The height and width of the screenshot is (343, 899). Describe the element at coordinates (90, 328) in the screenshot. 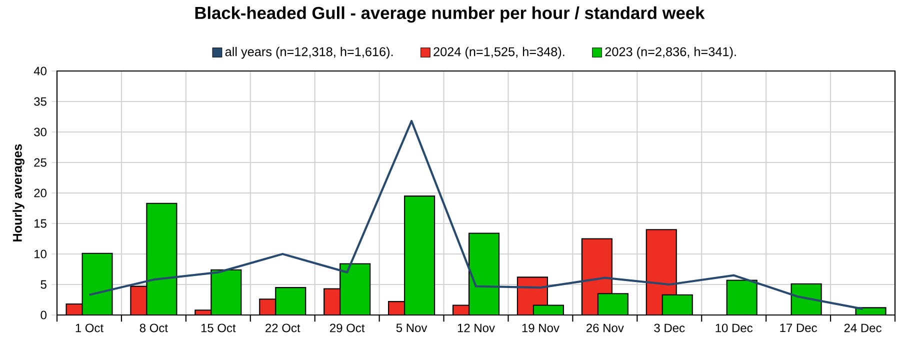

I see `x-tick-label: 1 Oct` at that location.